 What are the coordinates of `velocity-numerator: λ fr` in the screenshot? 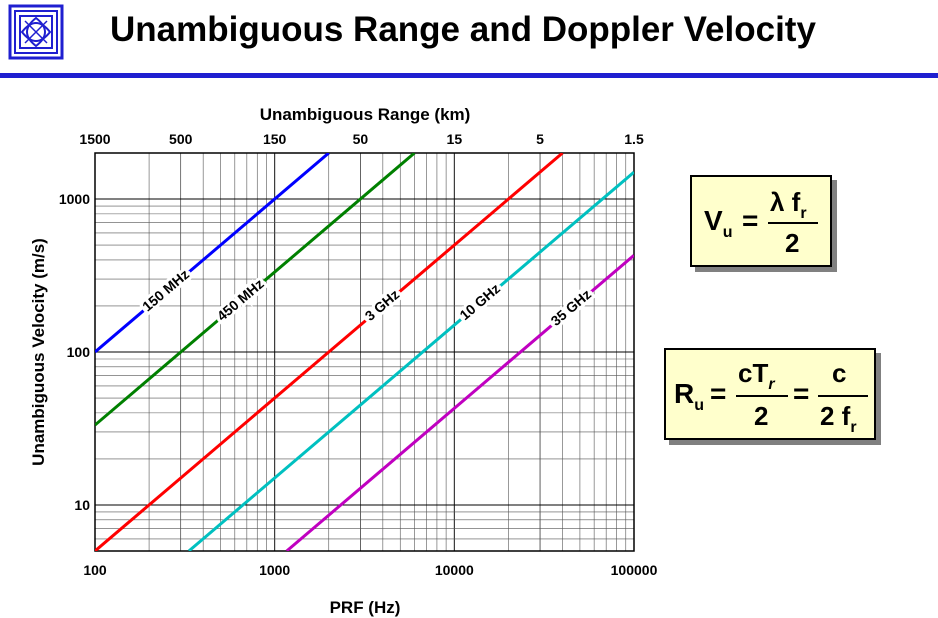 It's located at (788, 204).